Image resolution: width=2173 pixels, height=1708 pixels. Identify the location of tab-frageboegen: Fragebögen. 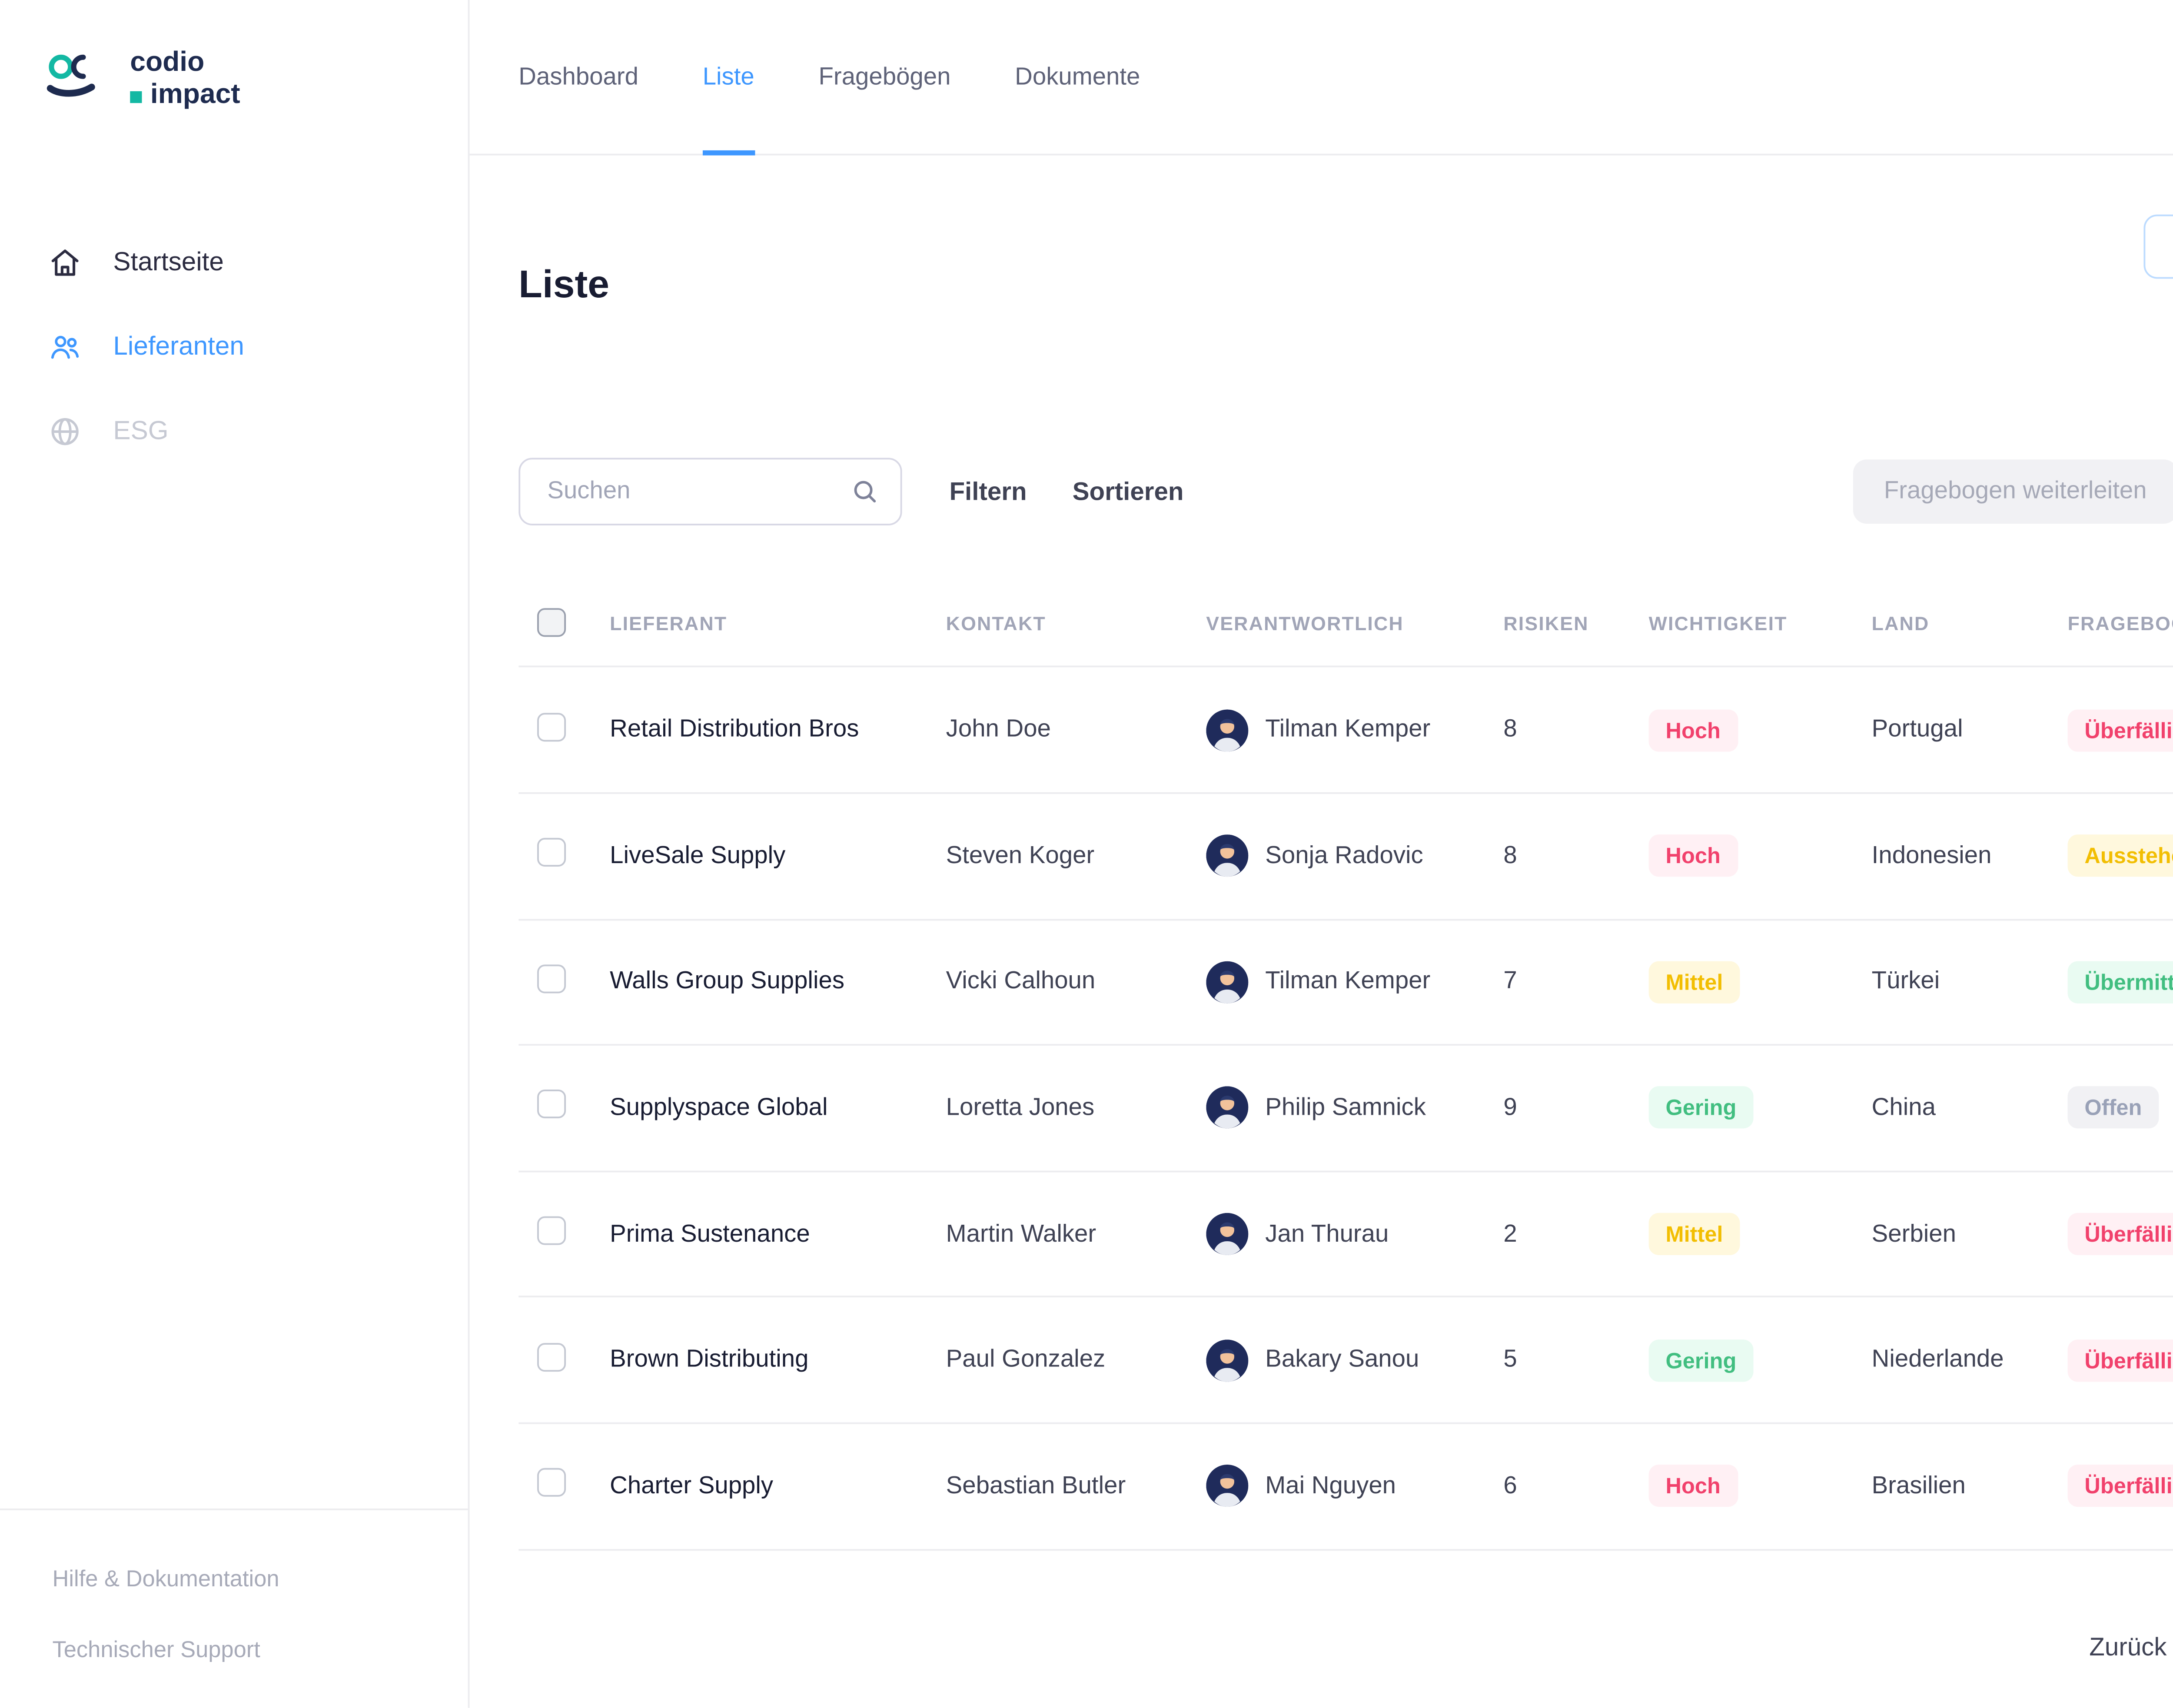
(884, 76).